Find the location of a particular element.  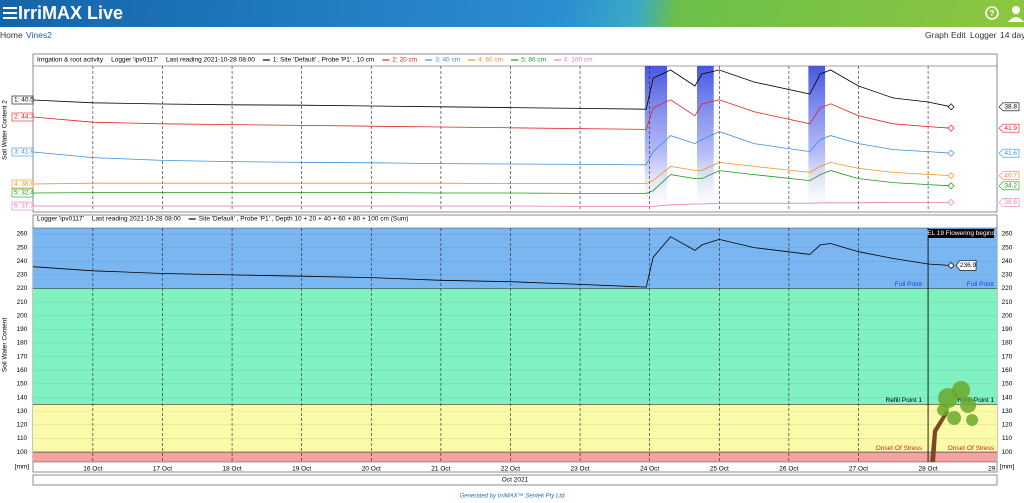

annotation-label: EL 19 Flowering begins is located at coordinates (961, 233).